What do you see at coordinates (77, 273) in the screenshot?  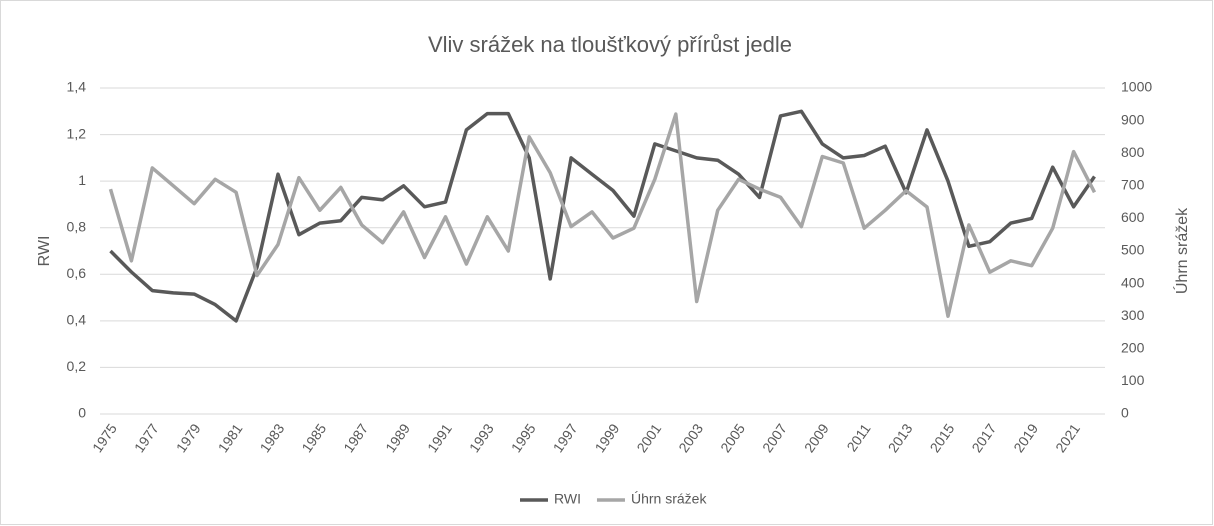 I see `y-tick-label: 0,6` at bounding box center [77, 273].